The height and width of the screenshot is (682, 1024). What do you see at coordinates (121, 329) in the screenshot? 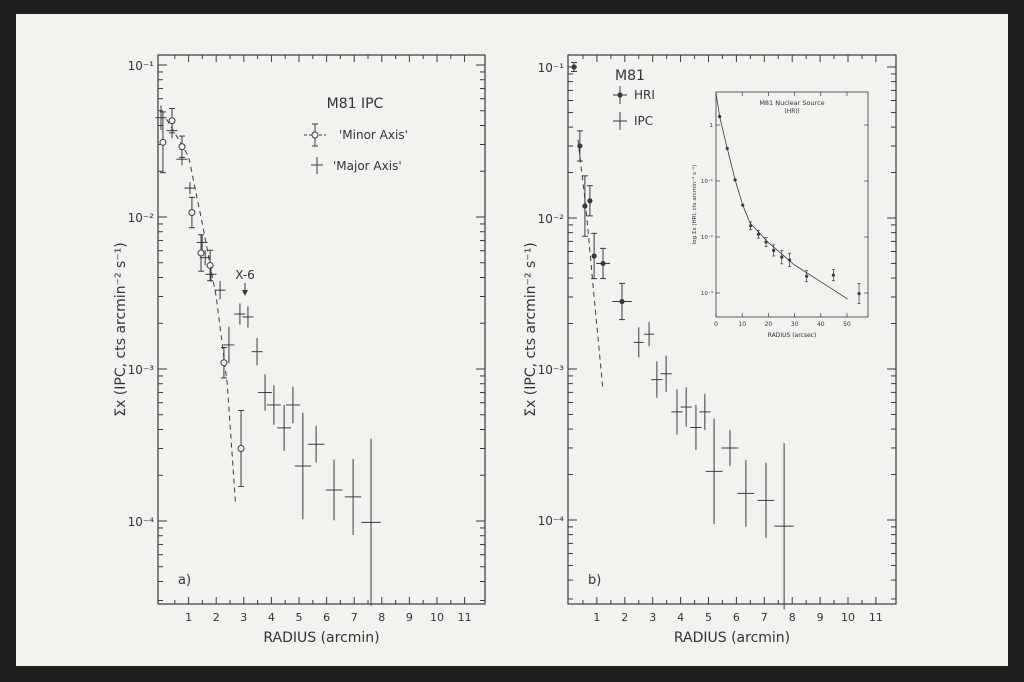
I see `y-axis-label: Σx (IPC, cts arcmin⁻² s⁻¹)` at bounding box center [121, 329].